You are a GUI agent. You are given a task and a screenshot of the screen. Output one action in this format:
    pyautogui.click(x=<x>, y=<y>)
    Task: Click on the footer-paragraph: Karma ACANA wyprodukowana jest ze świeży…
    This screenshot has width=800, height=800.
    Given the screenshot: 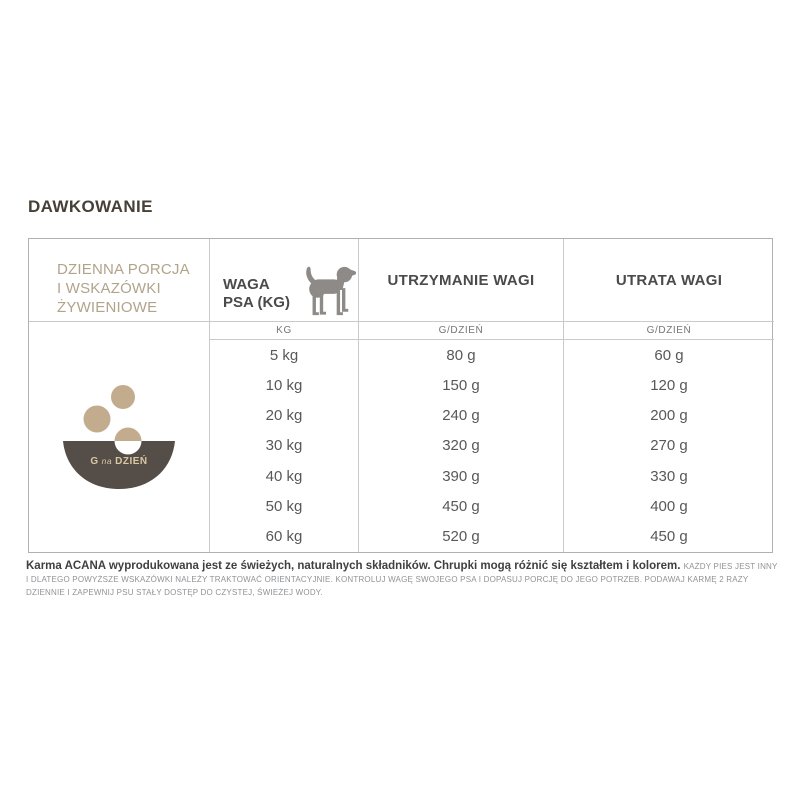 What is the action you would take?
    pyautogui.click(x=403, y=579)
    